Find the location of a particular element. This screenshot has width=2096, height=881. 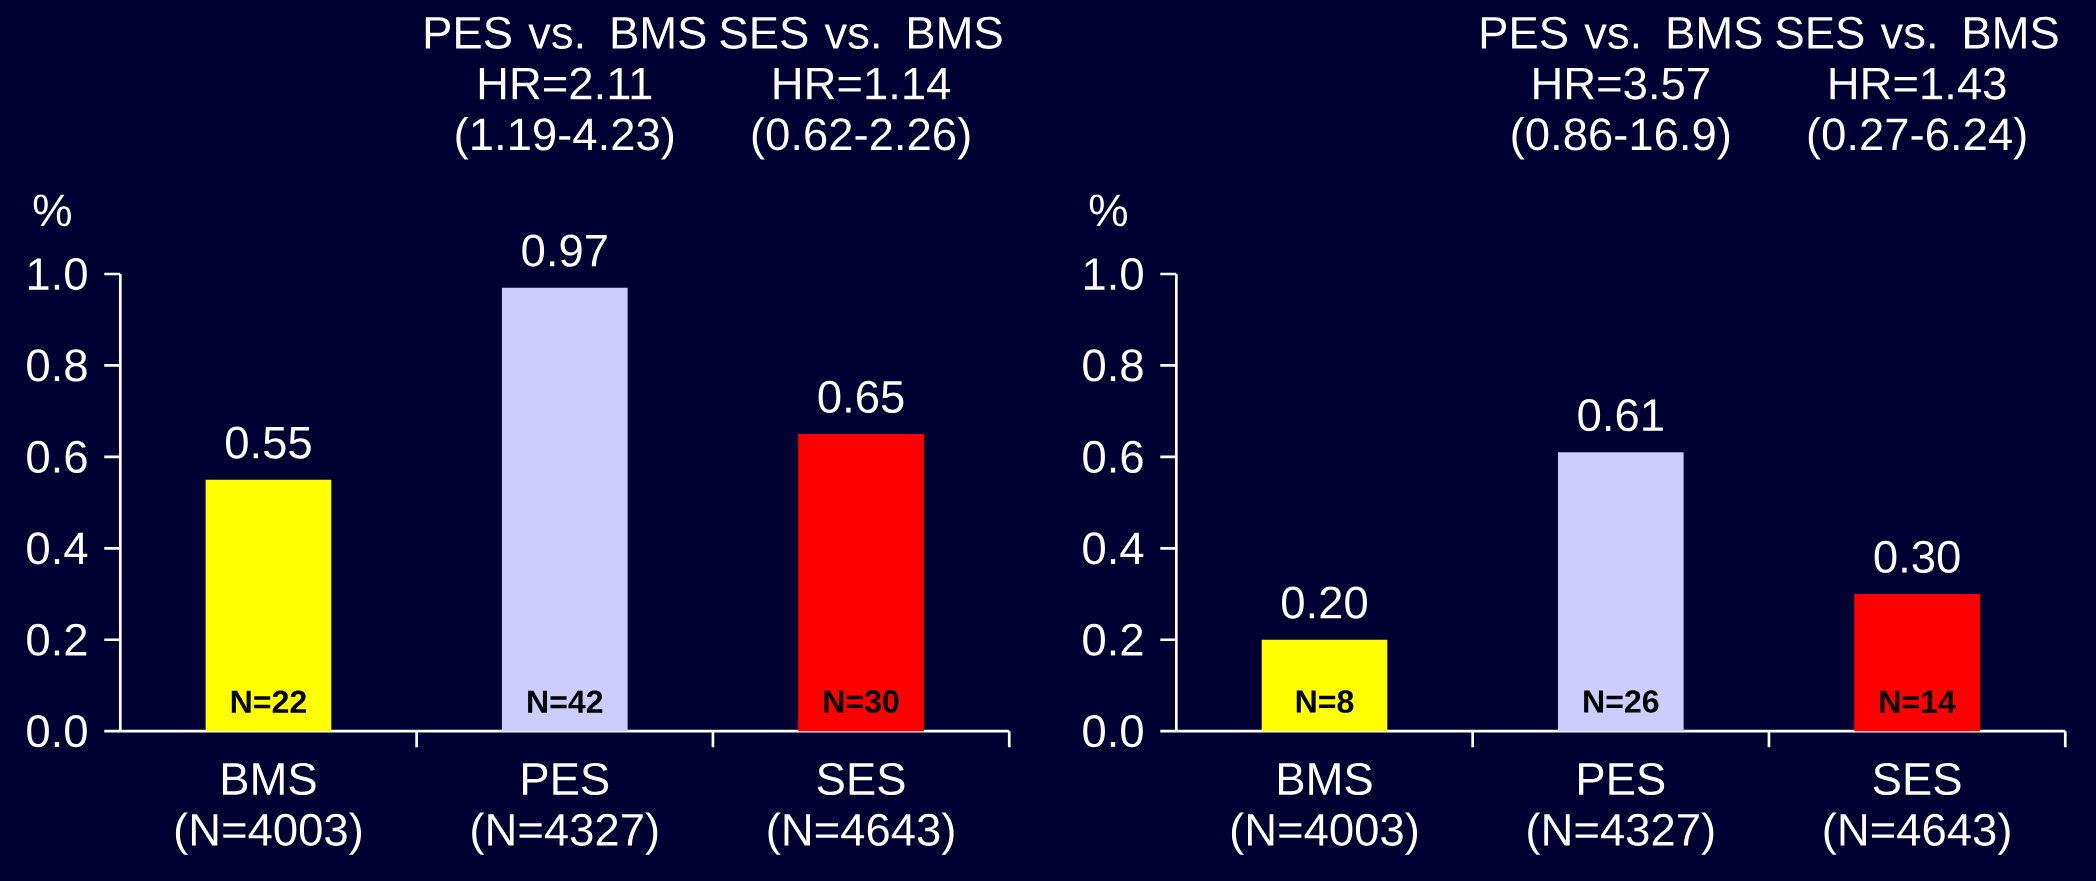

annotation: N=14 is located at coordinates (1918, 701).